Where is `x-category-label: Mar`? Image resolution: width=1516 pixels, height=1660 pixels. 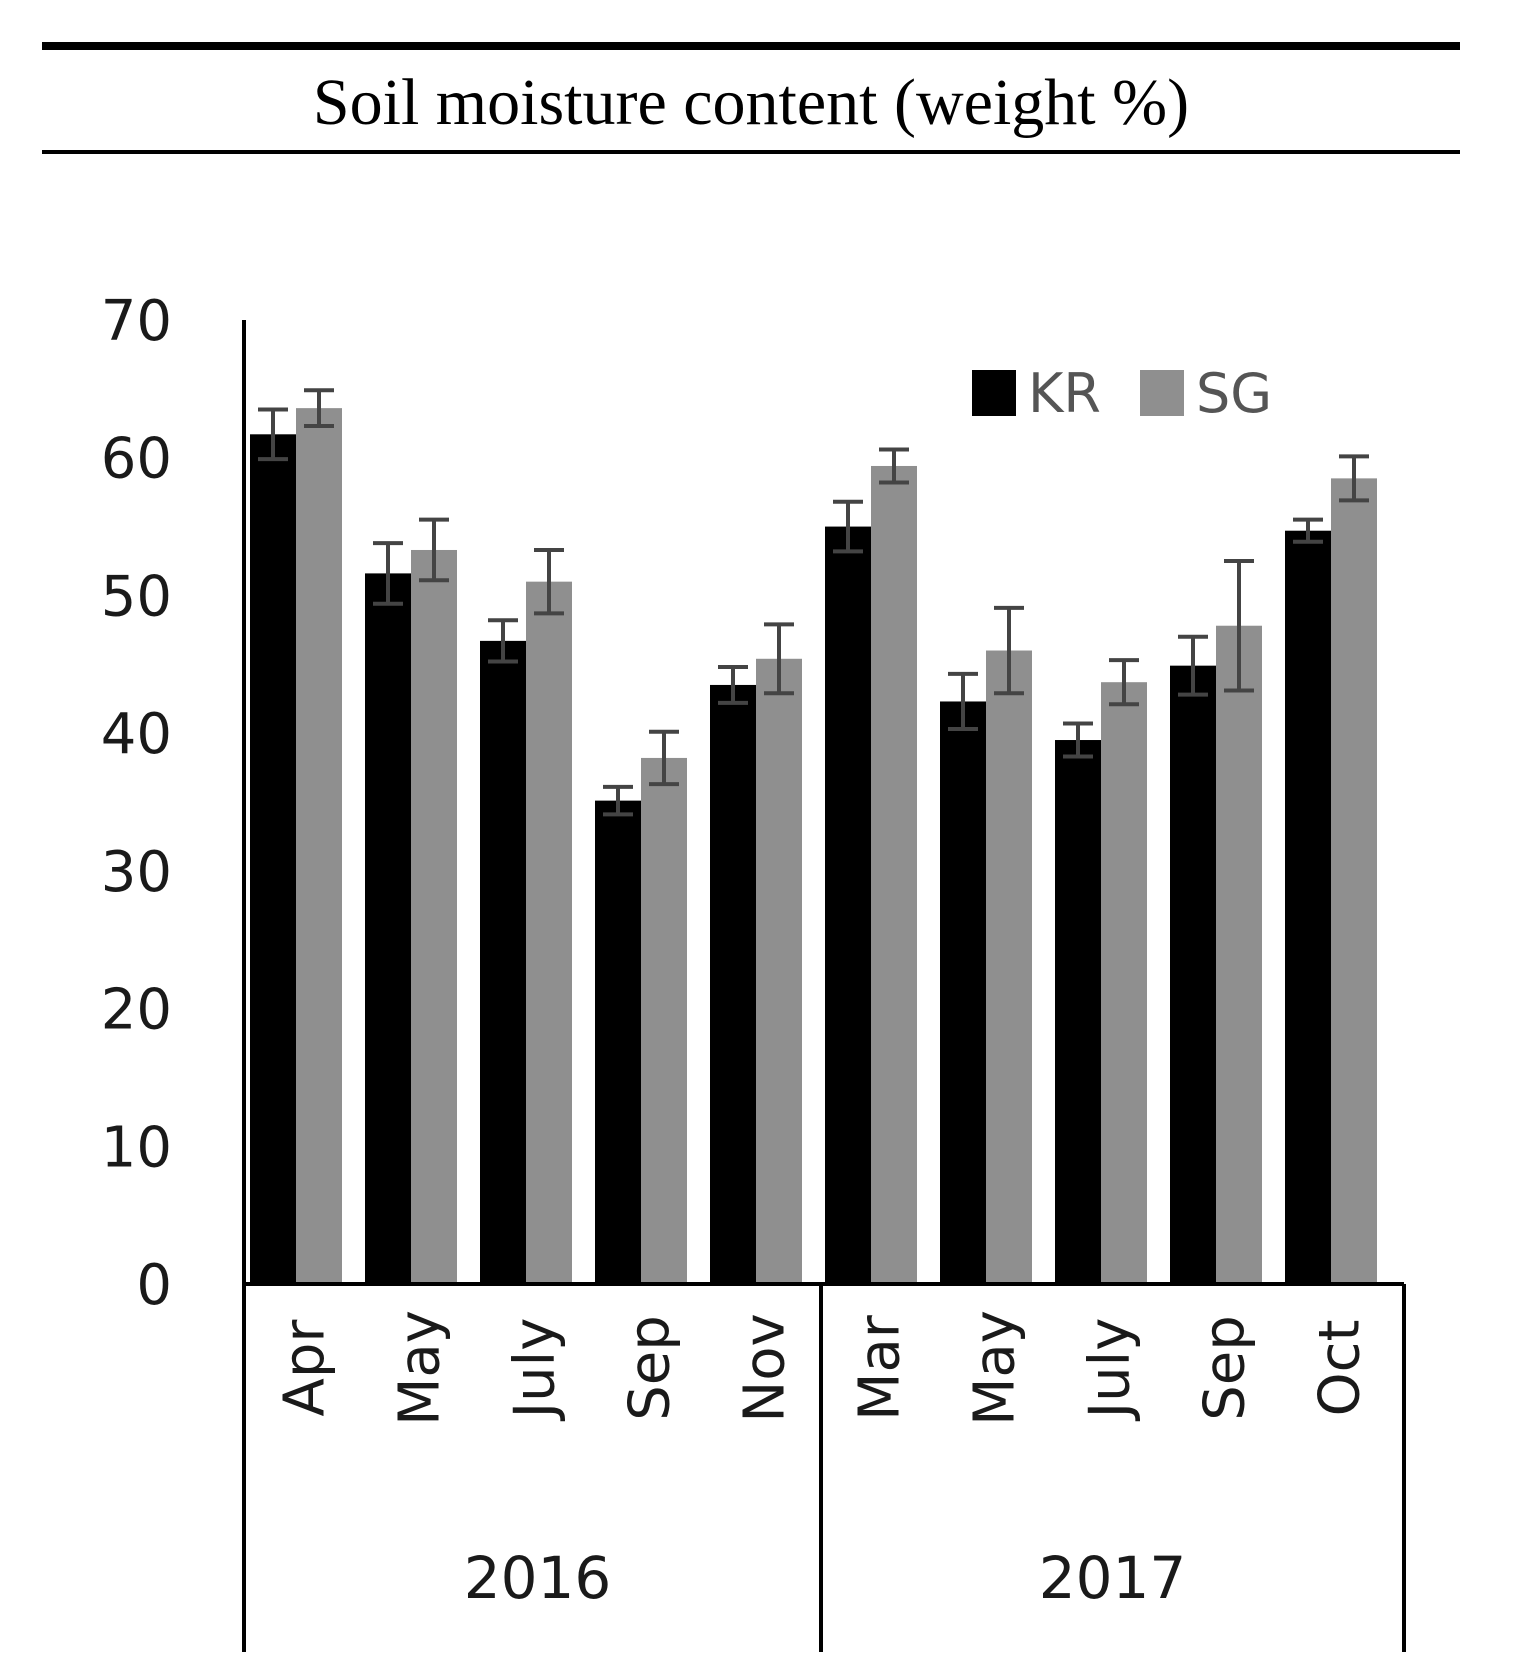
x-category-label: Mar is located at coordinates (880, 1367).